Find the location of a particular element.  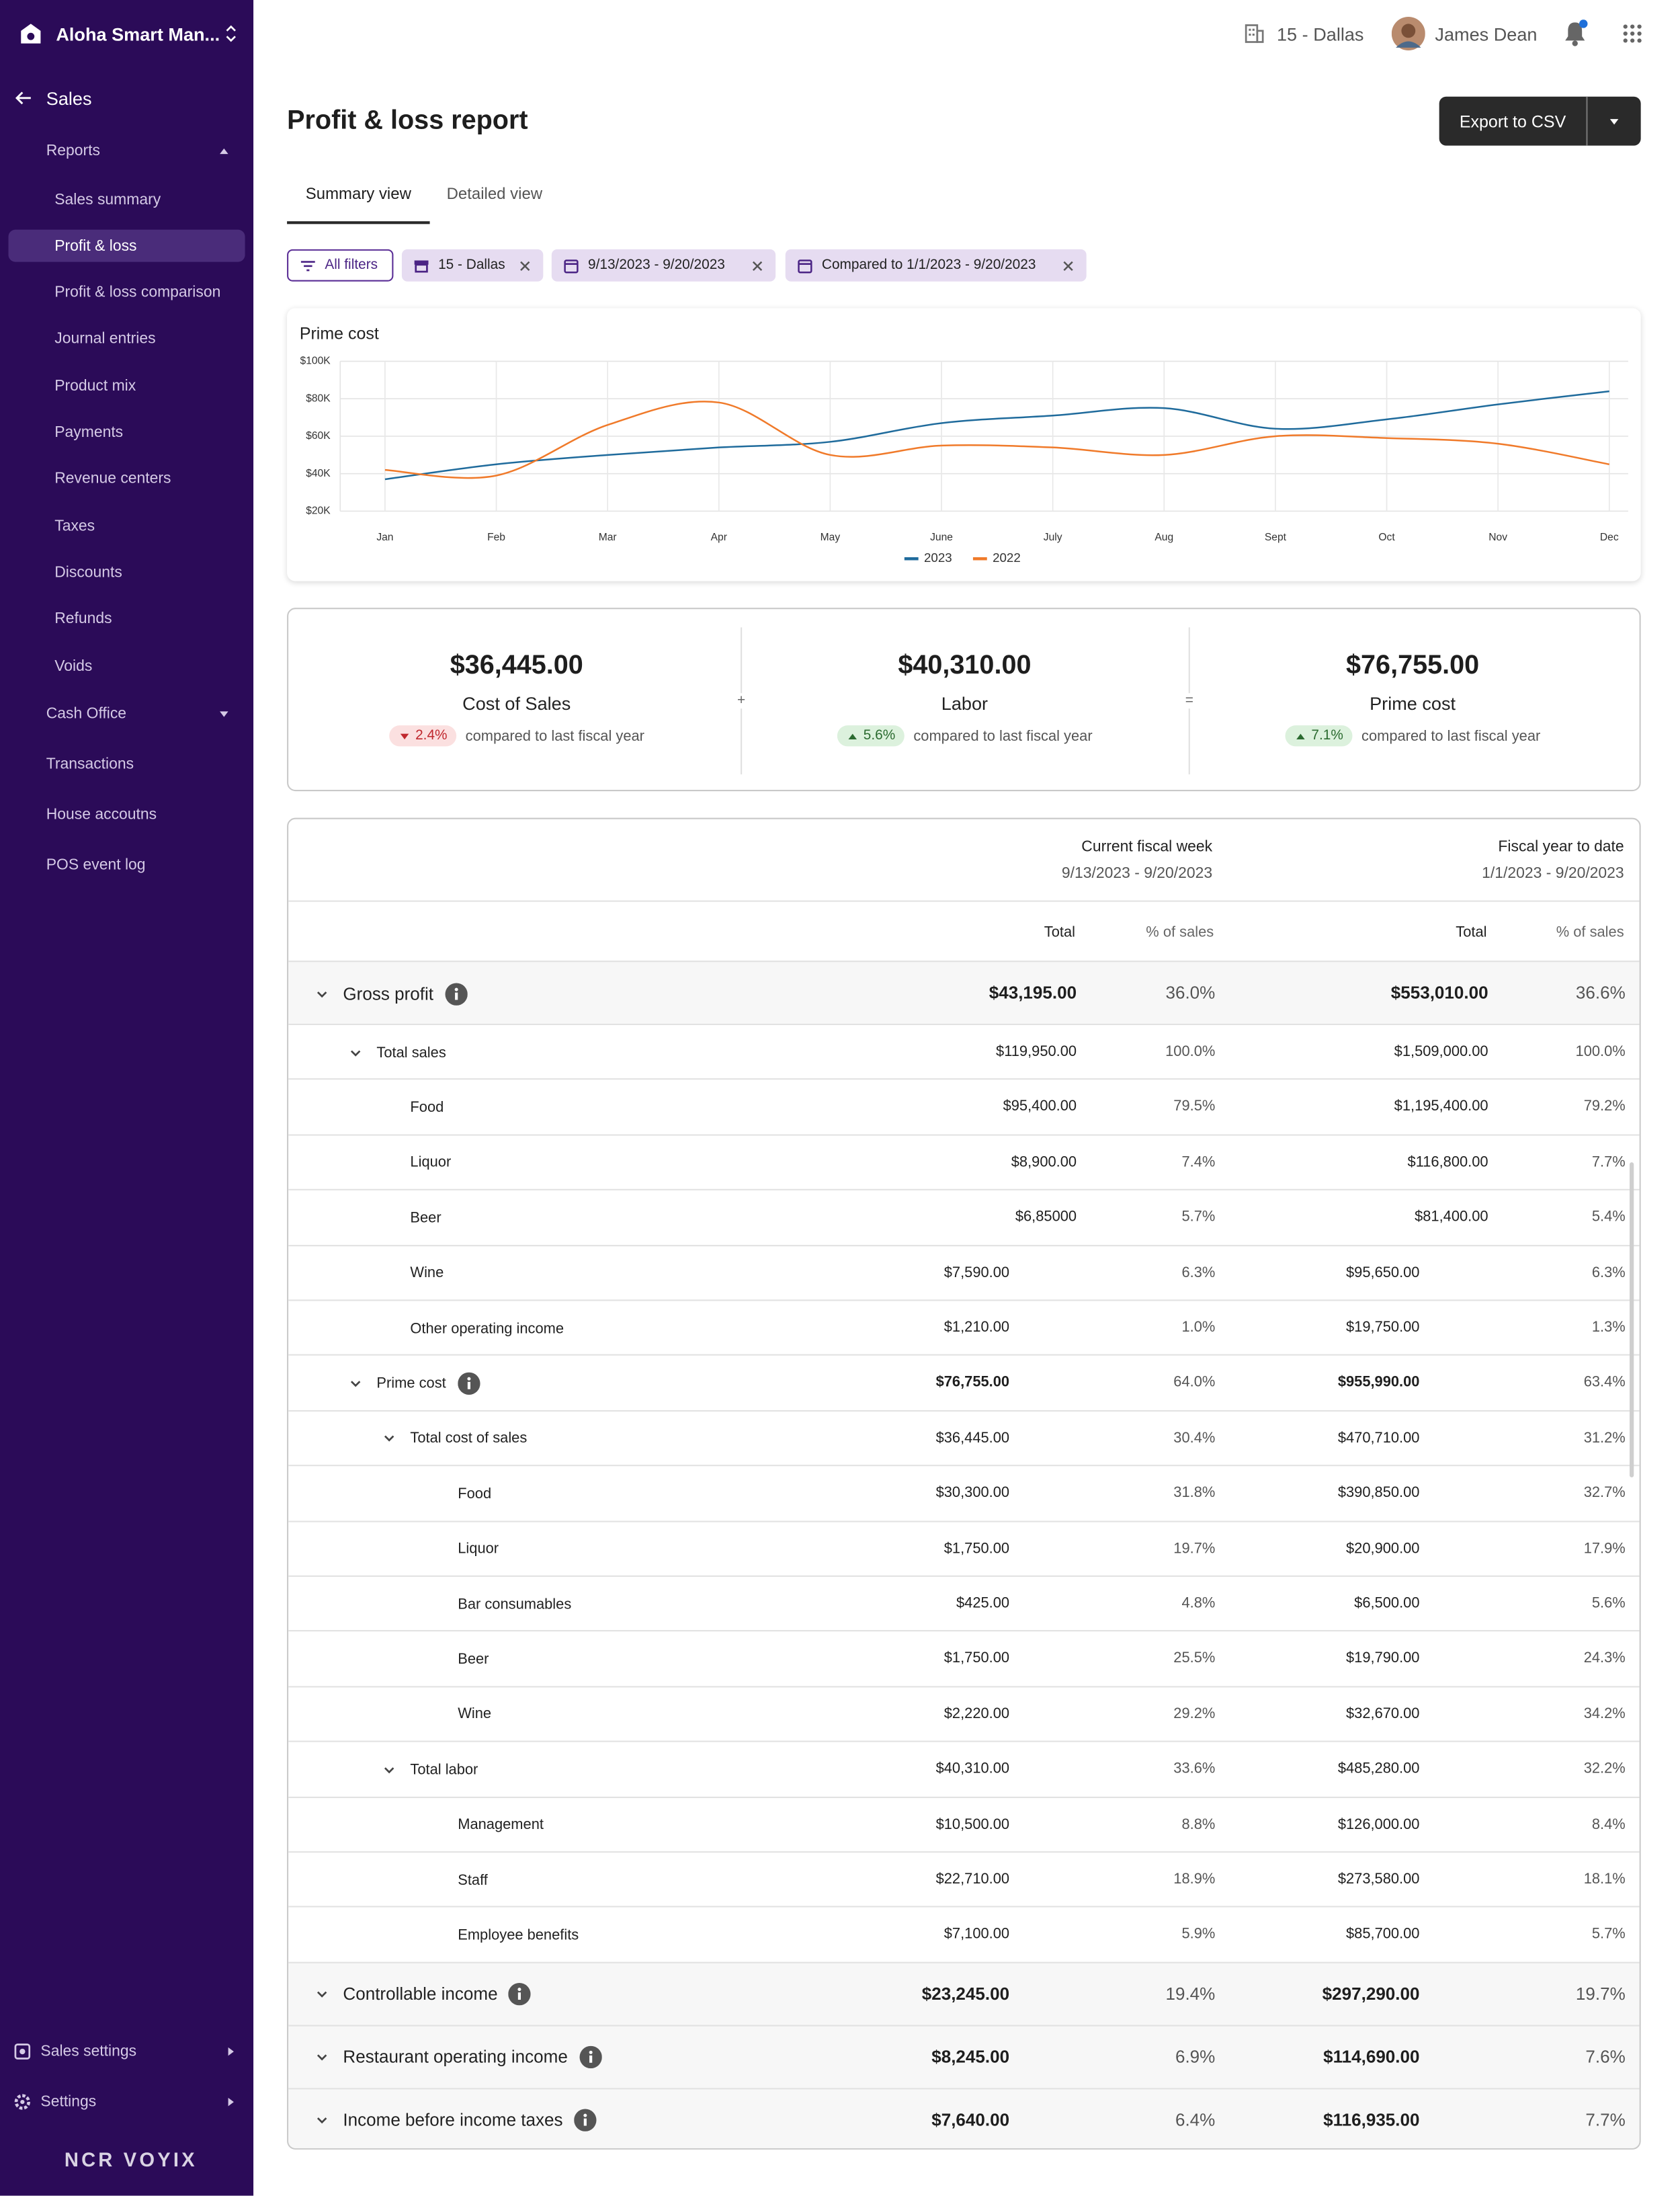

user-name: James Dean is located at coordinates (1487, 33).